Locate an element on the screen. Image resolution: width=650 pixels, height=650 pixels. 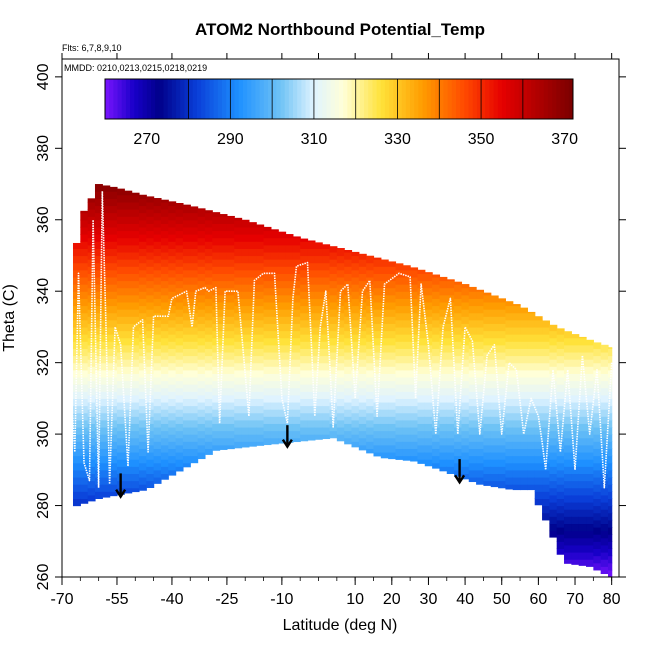
colorbar-tick-label: 310 is located at coordinates (314, 139).